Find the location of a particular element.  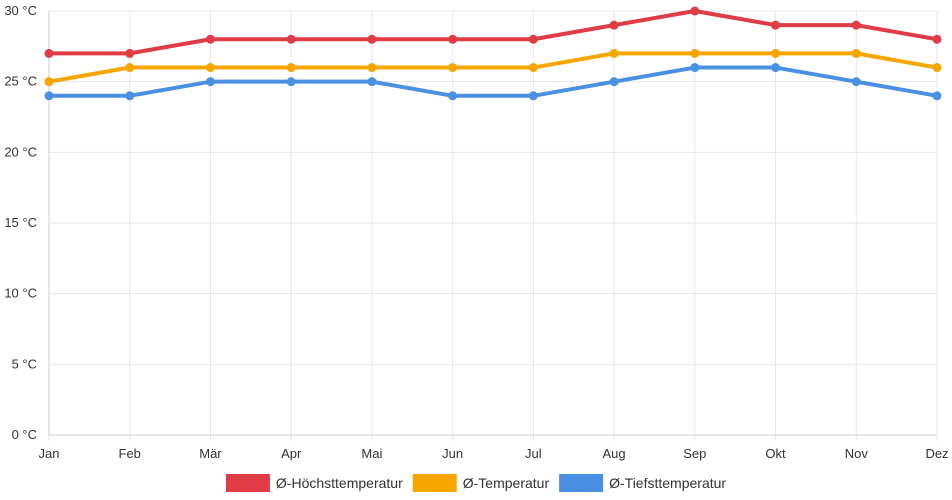

y-tick-label: 5 °C is located at coordinates (24, 363).